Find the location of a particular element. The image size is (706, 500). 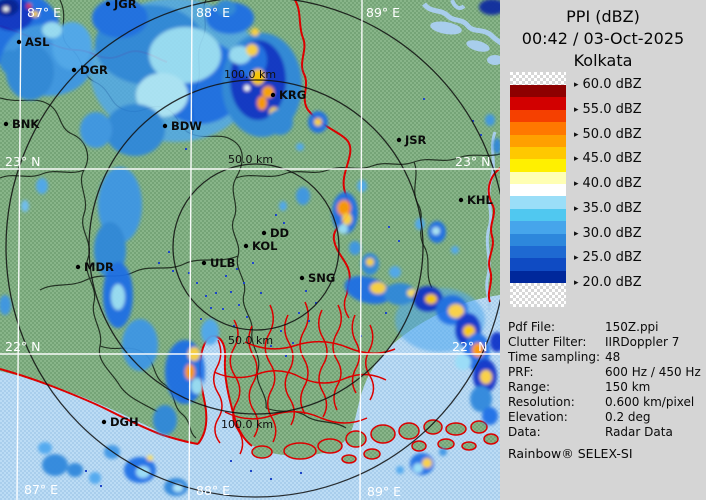

scale-tick-label: ▸ 20.0 dBZ is located at coordinates (608, 282).